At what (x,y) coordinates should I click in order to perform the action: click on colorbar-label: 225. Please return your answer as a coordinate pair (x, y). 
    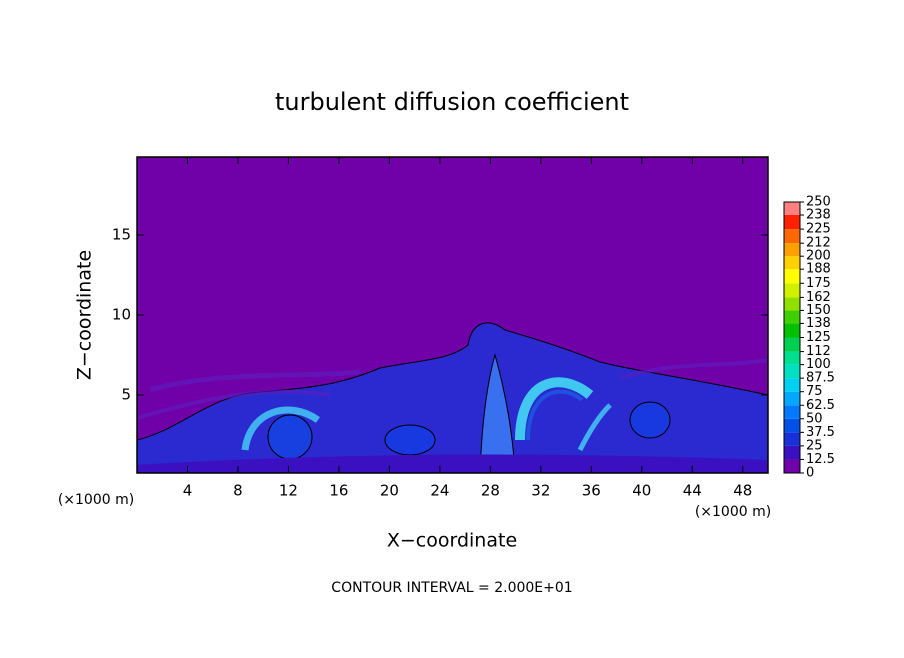
    Looking at the image, I should click on (818, 229).